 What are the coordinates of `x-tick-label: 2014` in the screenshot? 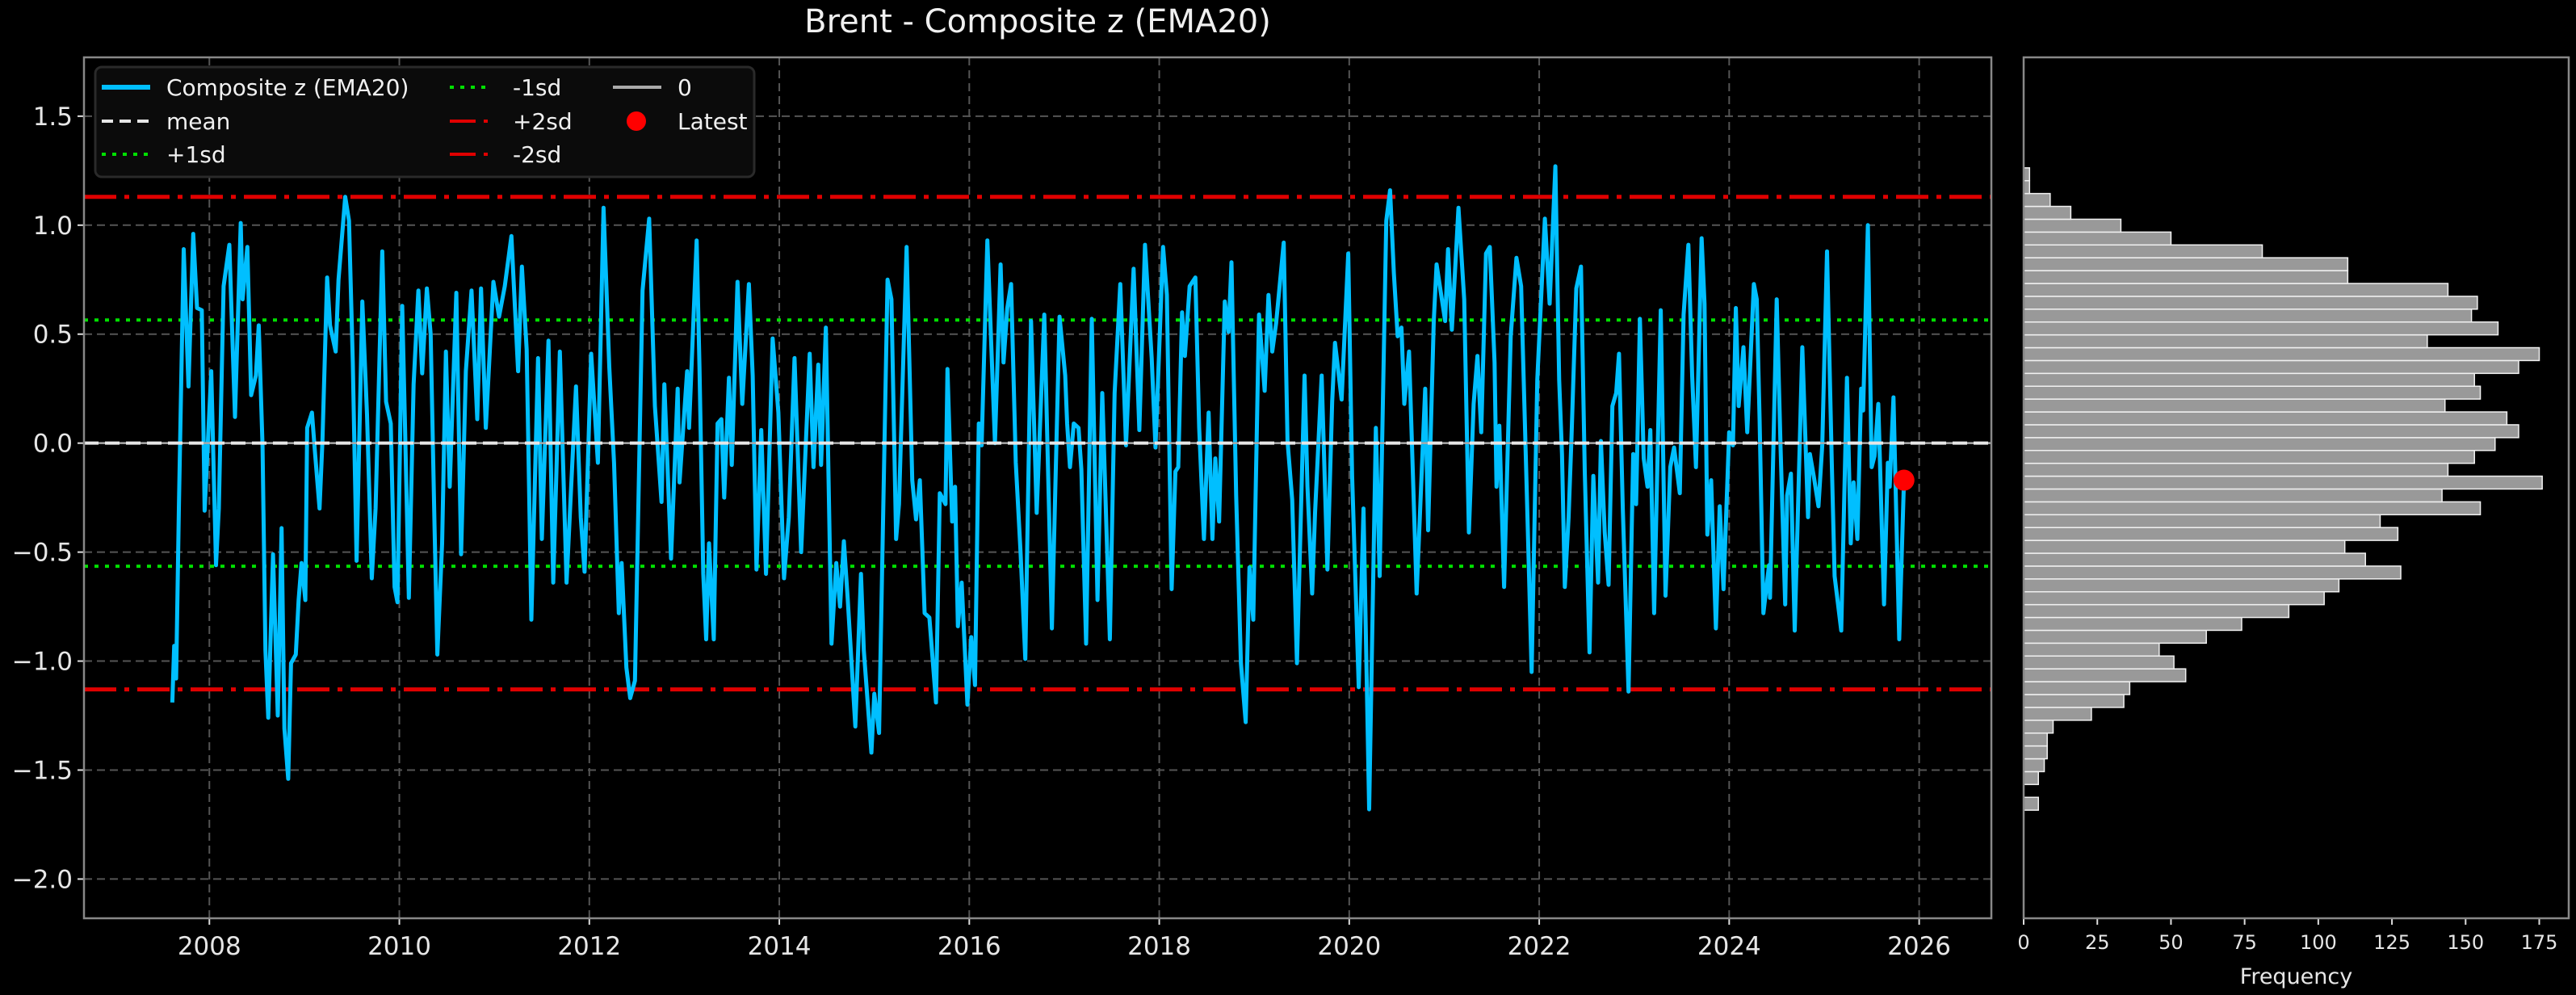 It's located at (780, 947).